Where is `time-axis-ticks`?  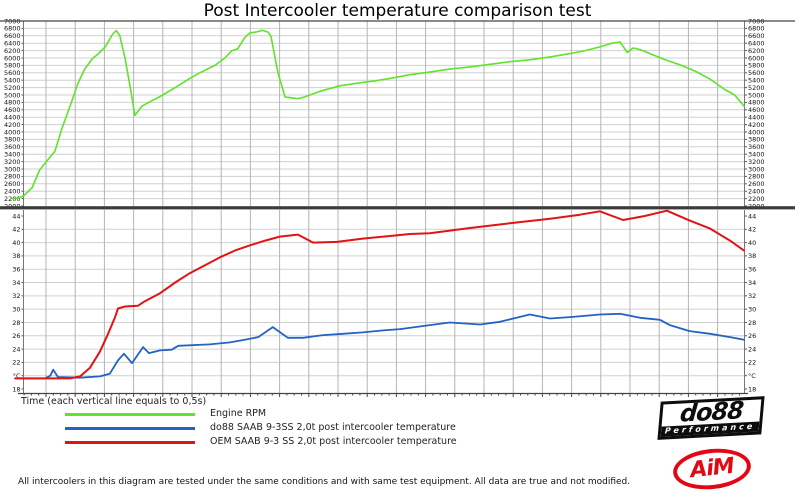 time-axis-ticks is located at coordinates (381, 395).